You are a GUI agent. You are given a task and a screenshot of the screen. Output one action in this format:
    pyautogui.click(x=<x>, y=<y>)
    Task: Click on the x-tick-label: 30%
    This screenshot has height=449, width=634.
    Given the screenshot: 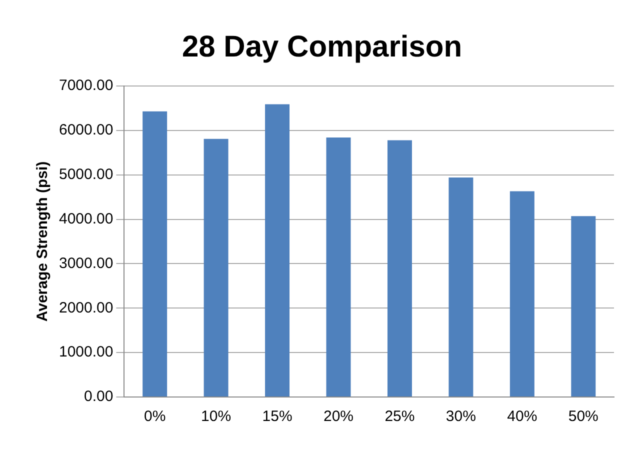 What is the action you would take?
    pyautogui.click(x=461, y=417)
    